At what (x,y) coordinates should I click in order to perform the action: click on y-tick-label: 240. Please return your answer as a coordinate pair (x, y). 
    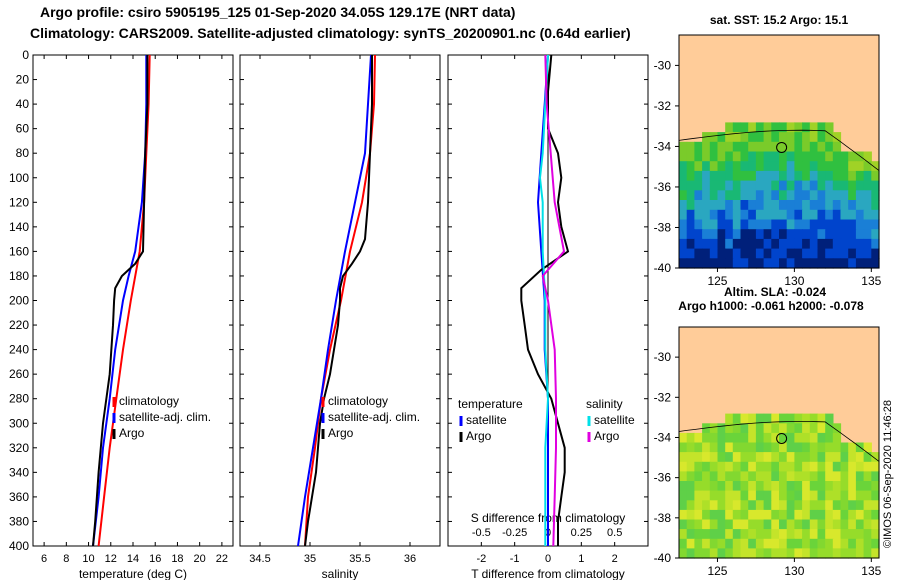
    Looking at the image, I should click on (19, 350).